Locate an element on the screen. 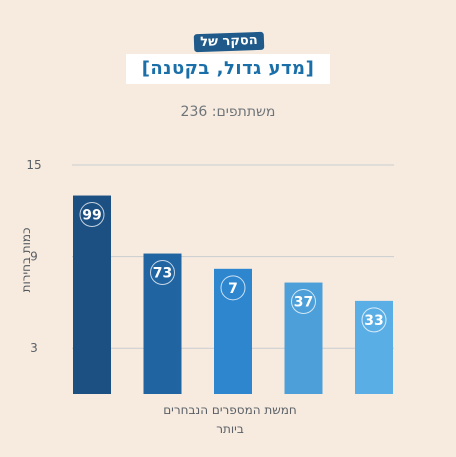  participants-count: משתתפים: 236 is located at coordinates (228, 112).